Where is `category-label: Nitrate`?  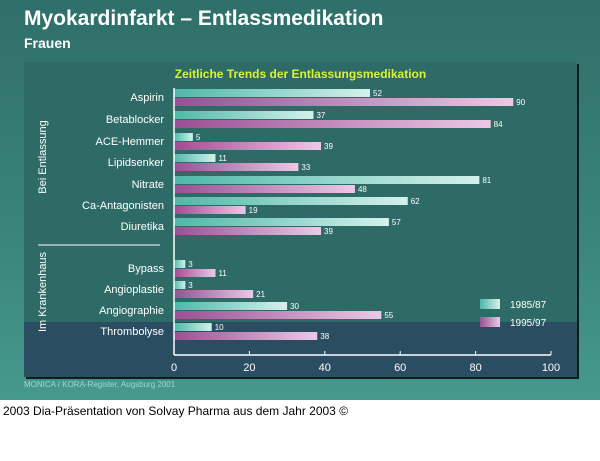
category-label: Nitrate is located at coordinates (148, 185).